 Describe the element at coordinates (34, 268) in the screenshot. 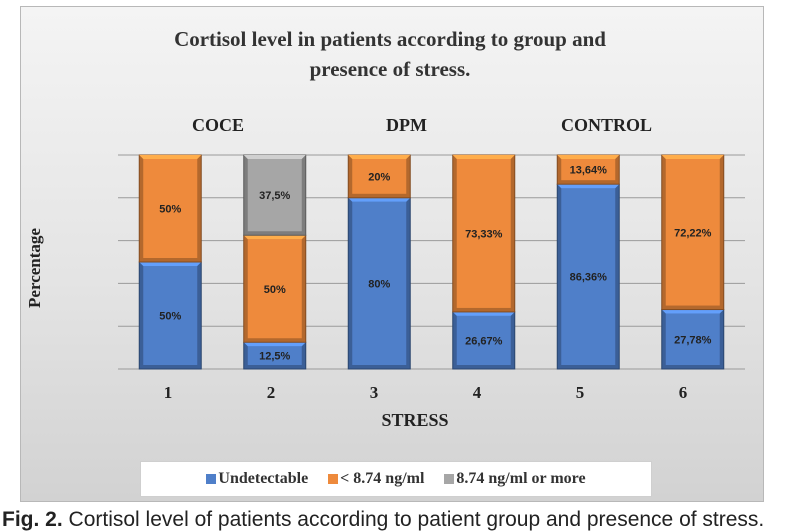

I see `y-axis-label: Percentage` at that location.